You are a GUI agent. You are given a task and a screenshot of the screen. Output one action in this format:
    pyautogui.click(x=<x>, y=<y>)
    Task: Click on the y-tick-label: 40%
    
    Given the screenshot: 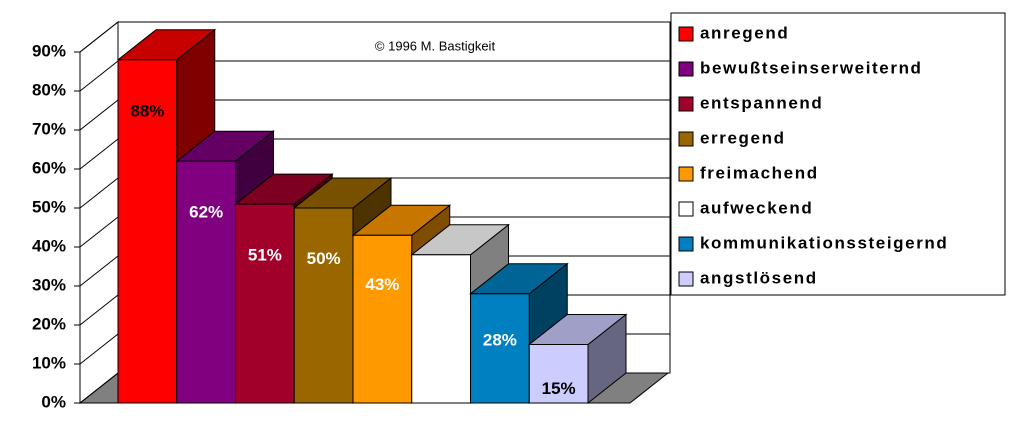 What is the action you would take?
    pyautogui.click(x=49, y=245)
    